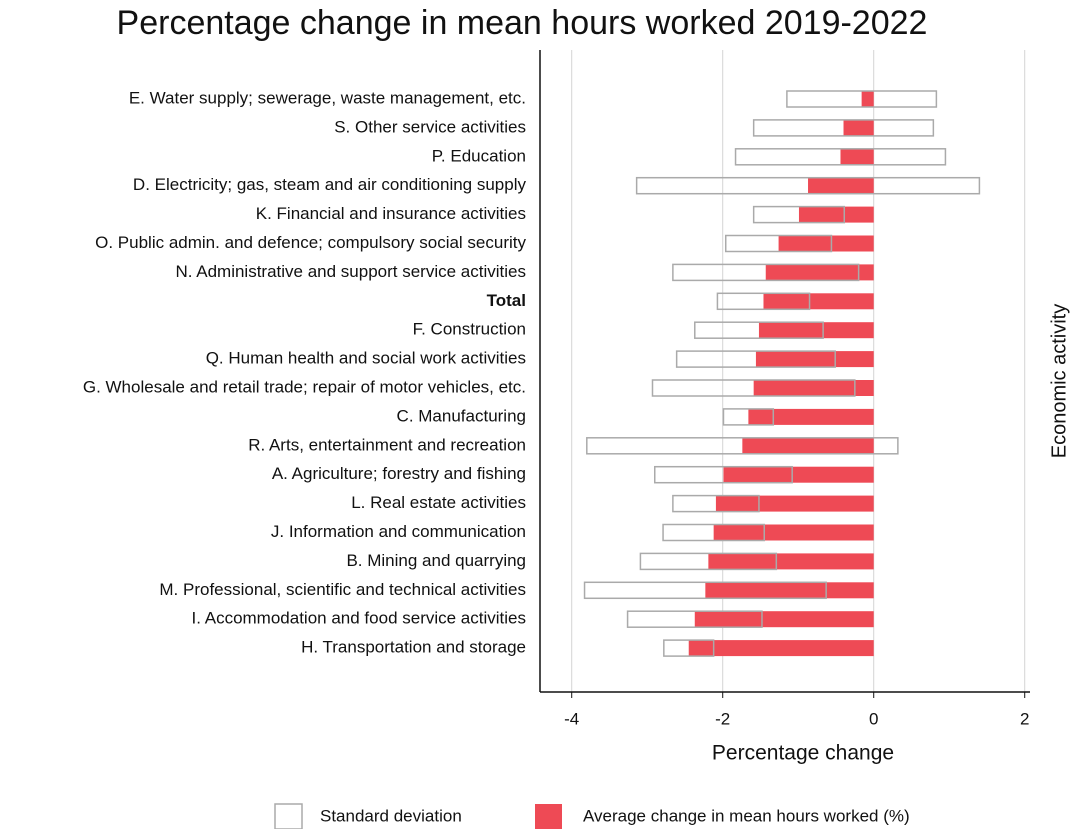 This screenshot has width=1077, height=829. What do you see at coordinates (413, 647) in the screenshot?
I see `category-label: H. Transportation and storage` at bounding box center [413, 647].